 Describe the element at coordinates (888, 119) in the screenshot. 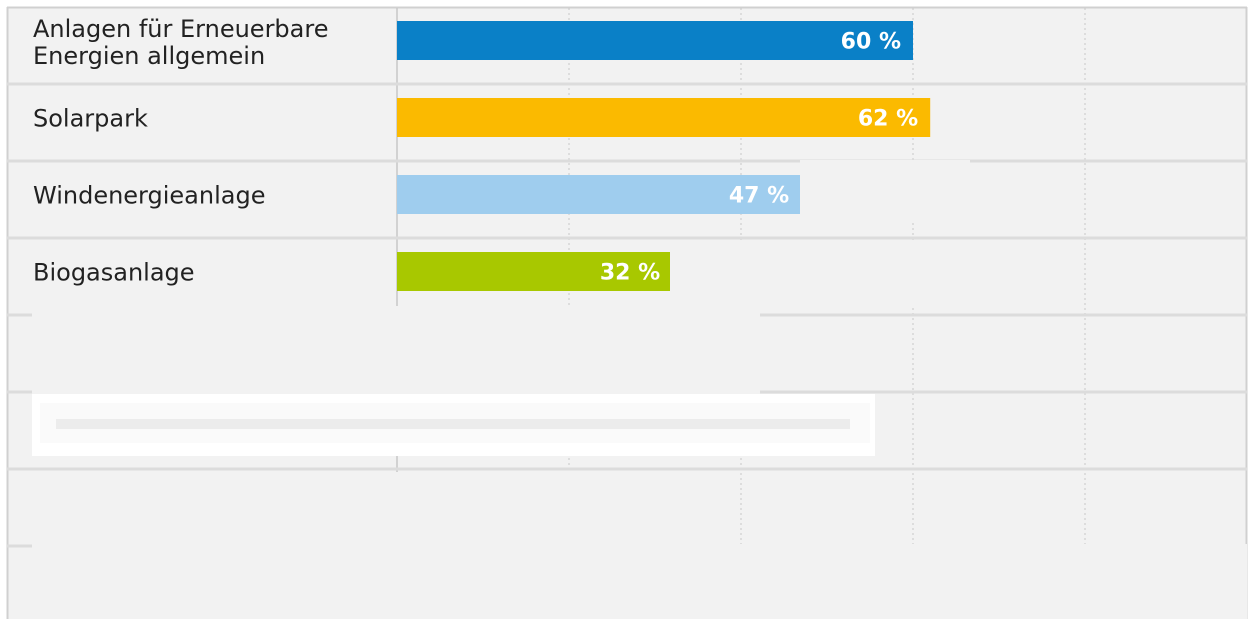

I see `bar-value-label-1: 62 %` at that location.